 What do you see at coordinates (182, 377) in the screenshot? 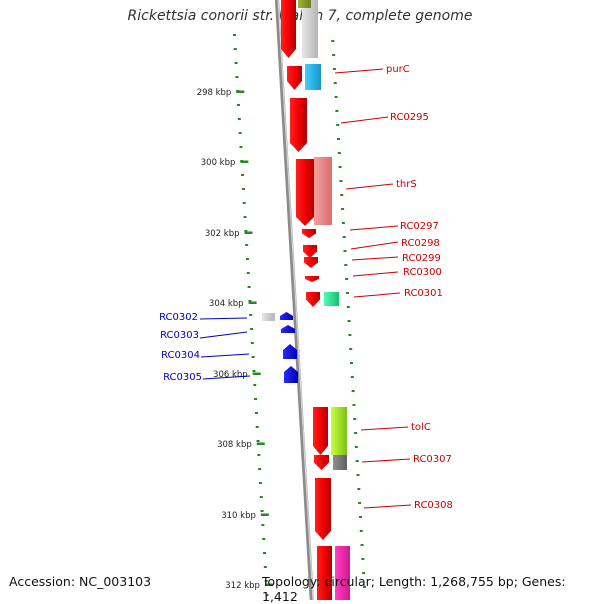
I see `gene-label-rc0305: RC0305` at bounding box center [182, 377].